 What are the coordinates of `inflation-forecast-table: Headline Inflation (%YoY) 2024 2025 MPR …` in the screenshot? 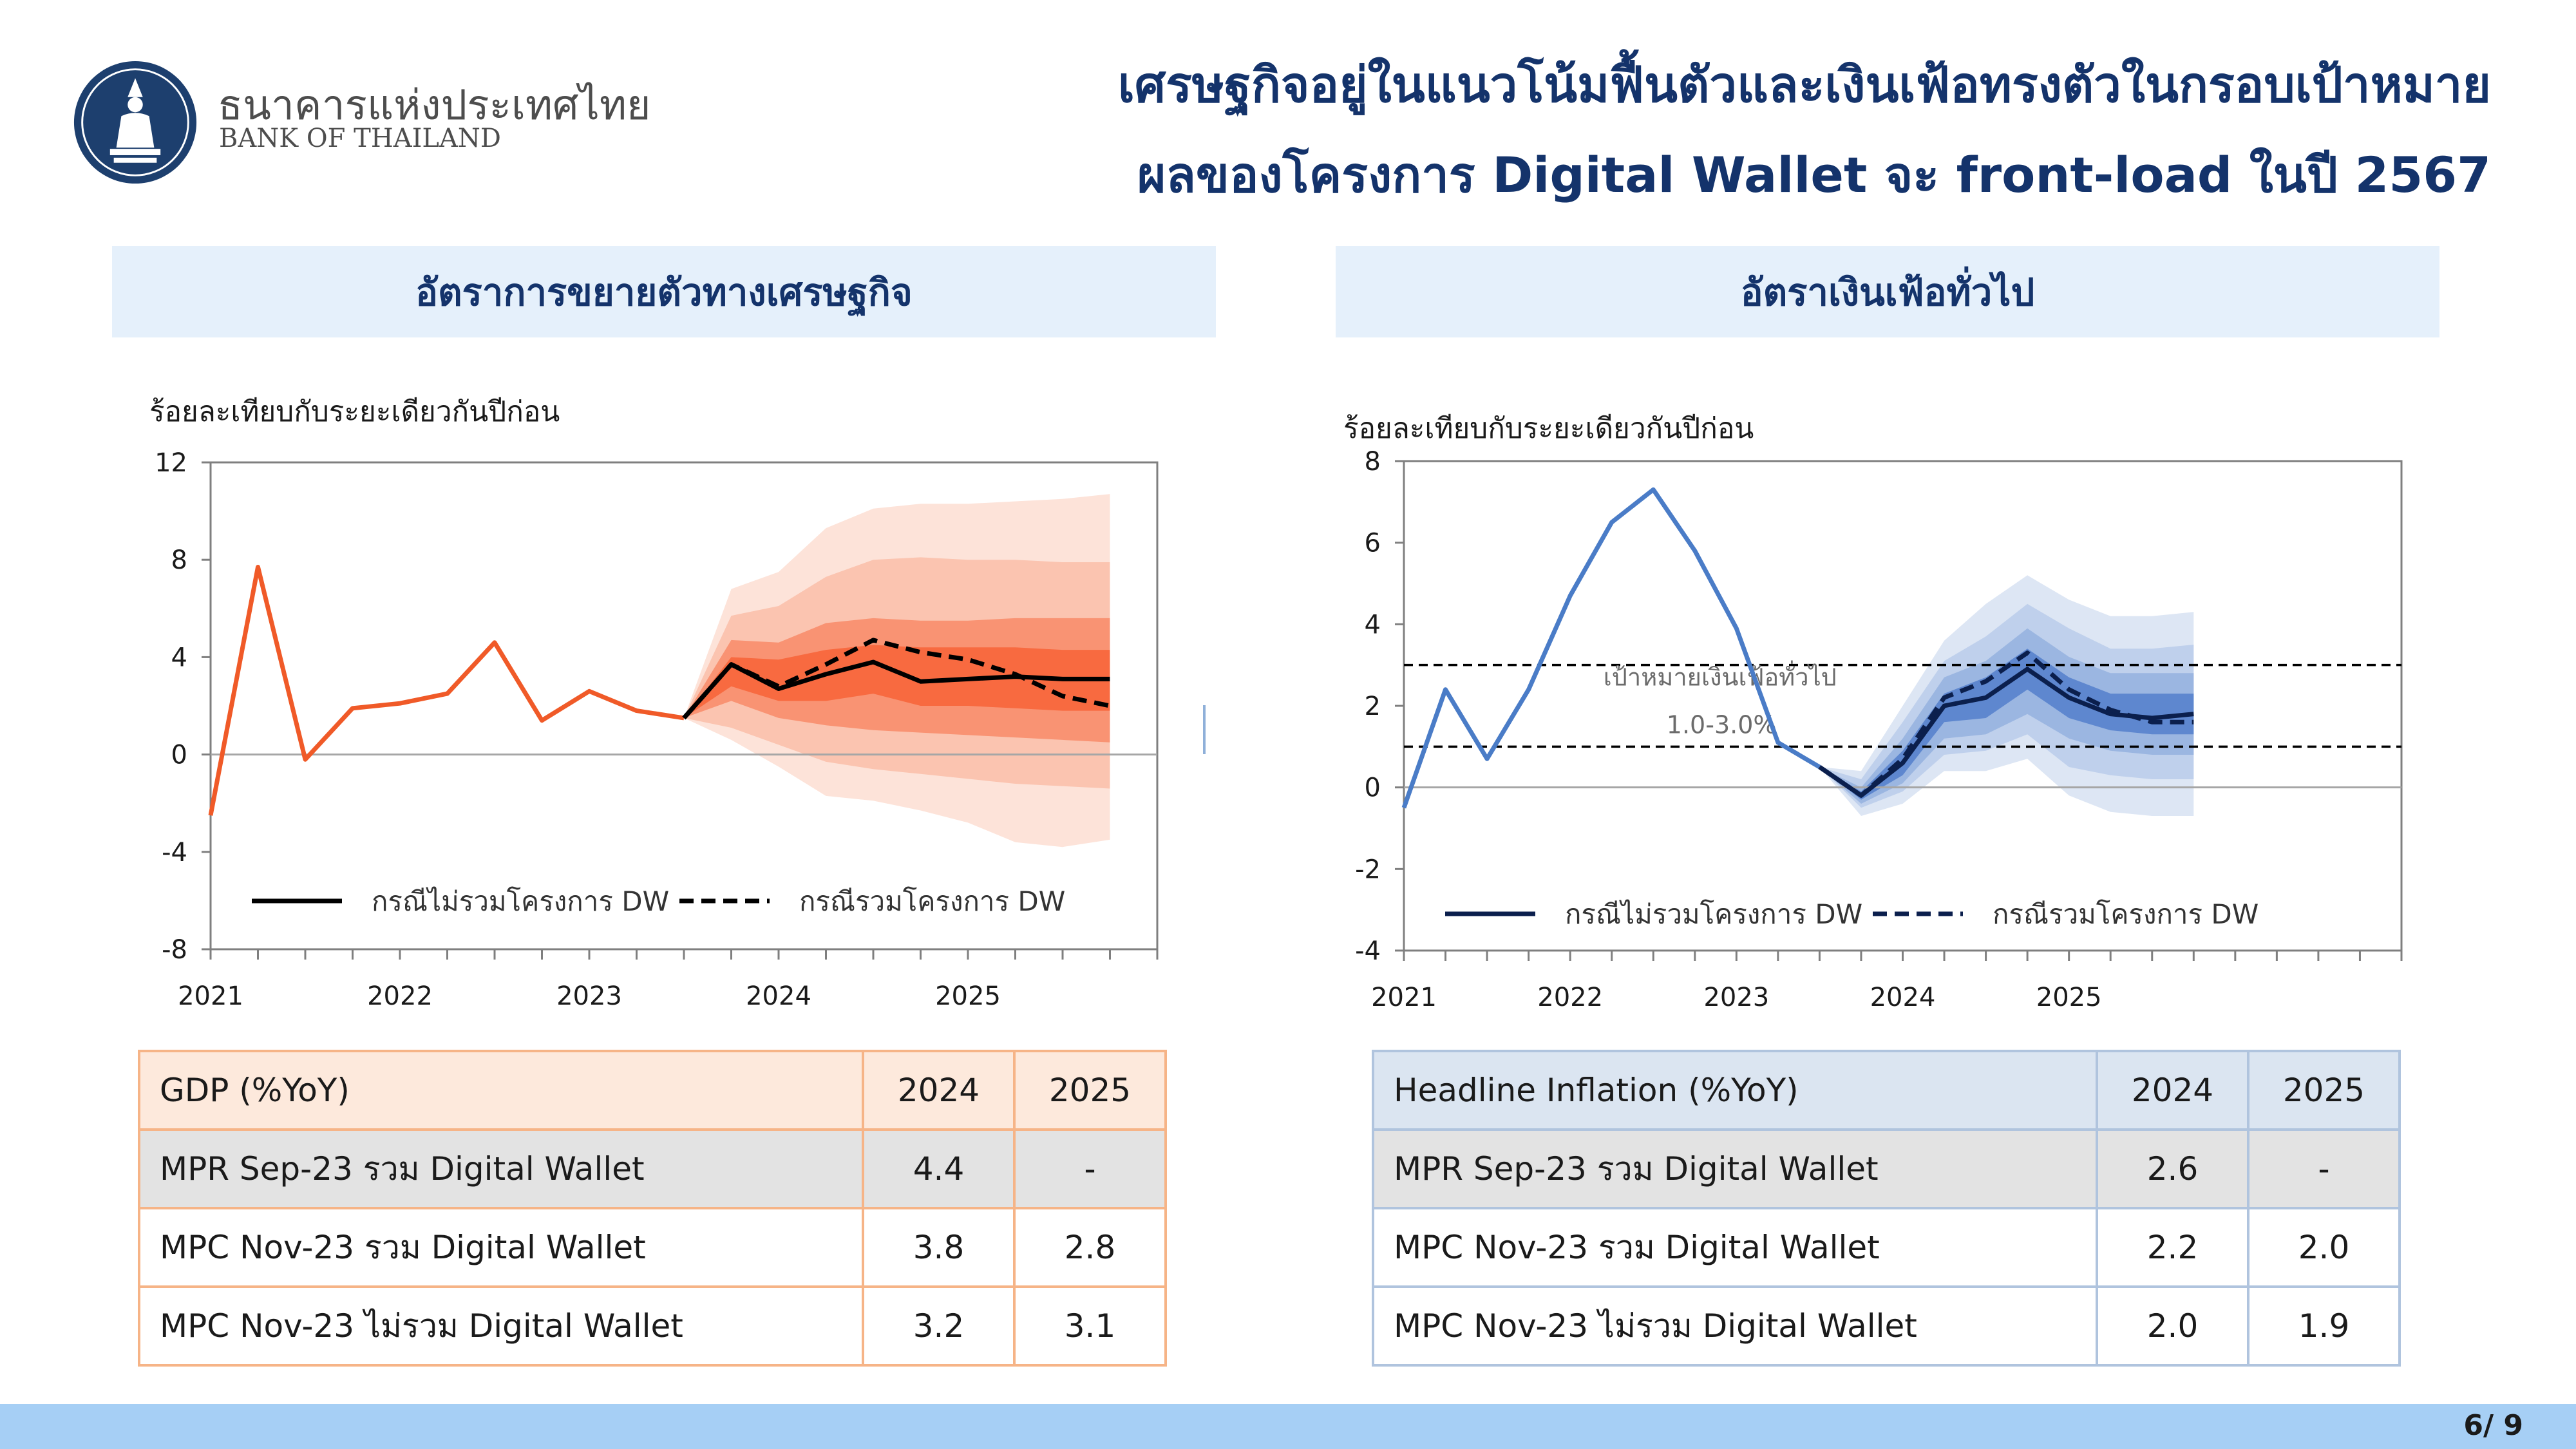 It's located at (1886, 1208).